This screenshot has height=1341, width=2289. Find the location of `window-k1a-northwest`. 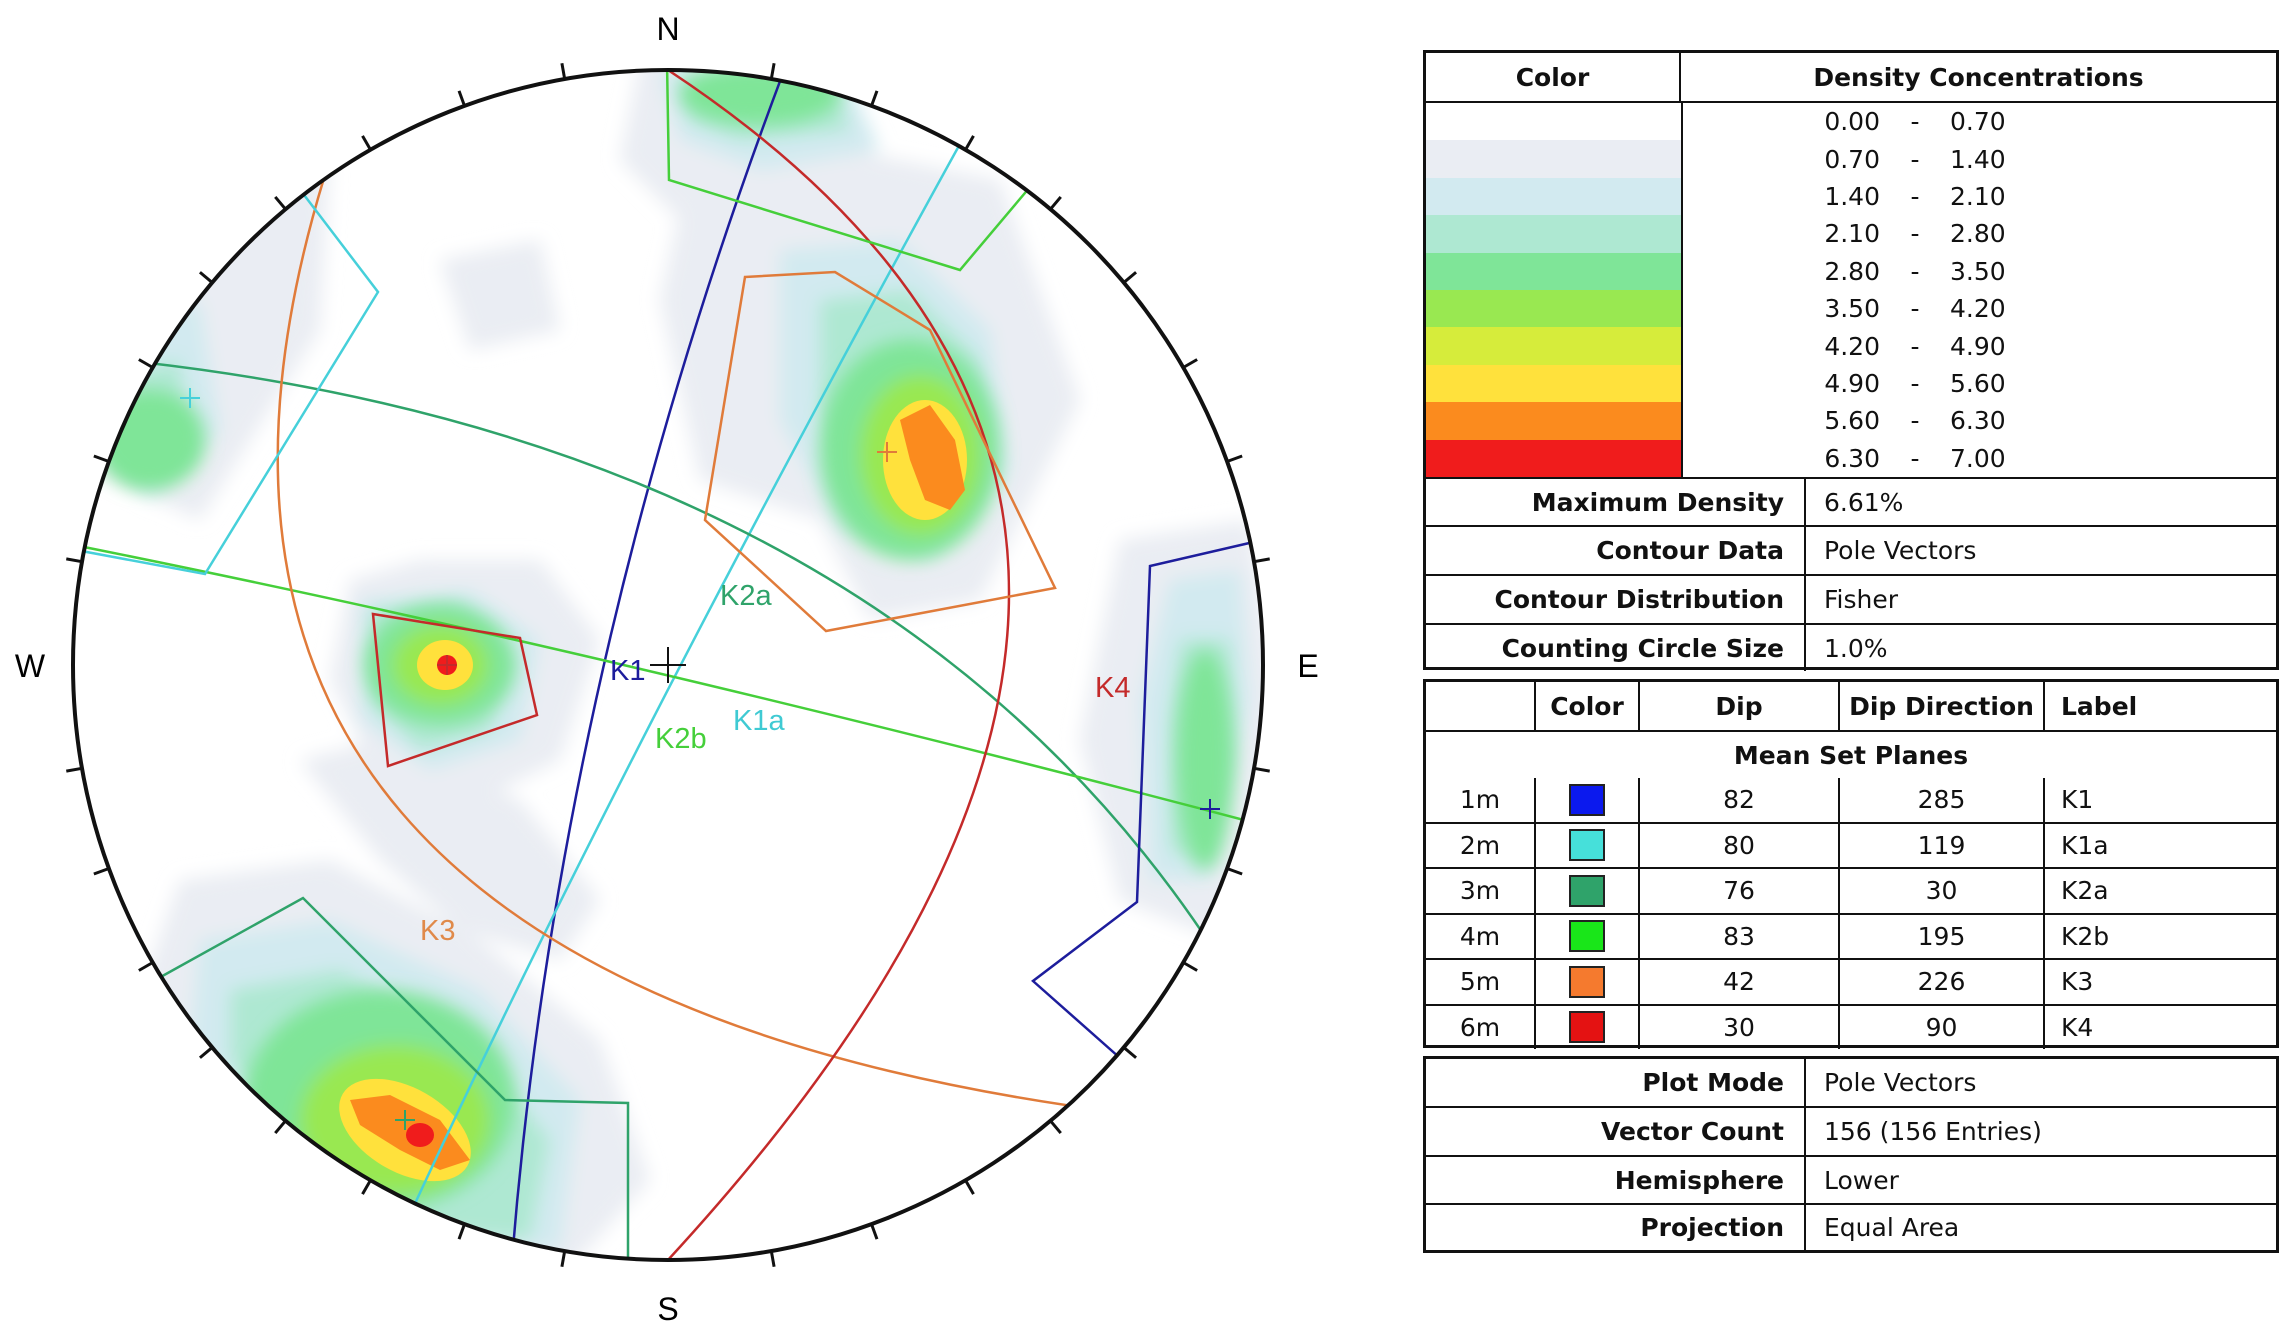

window-k1a-northwest is located at coordinates (227, 381).